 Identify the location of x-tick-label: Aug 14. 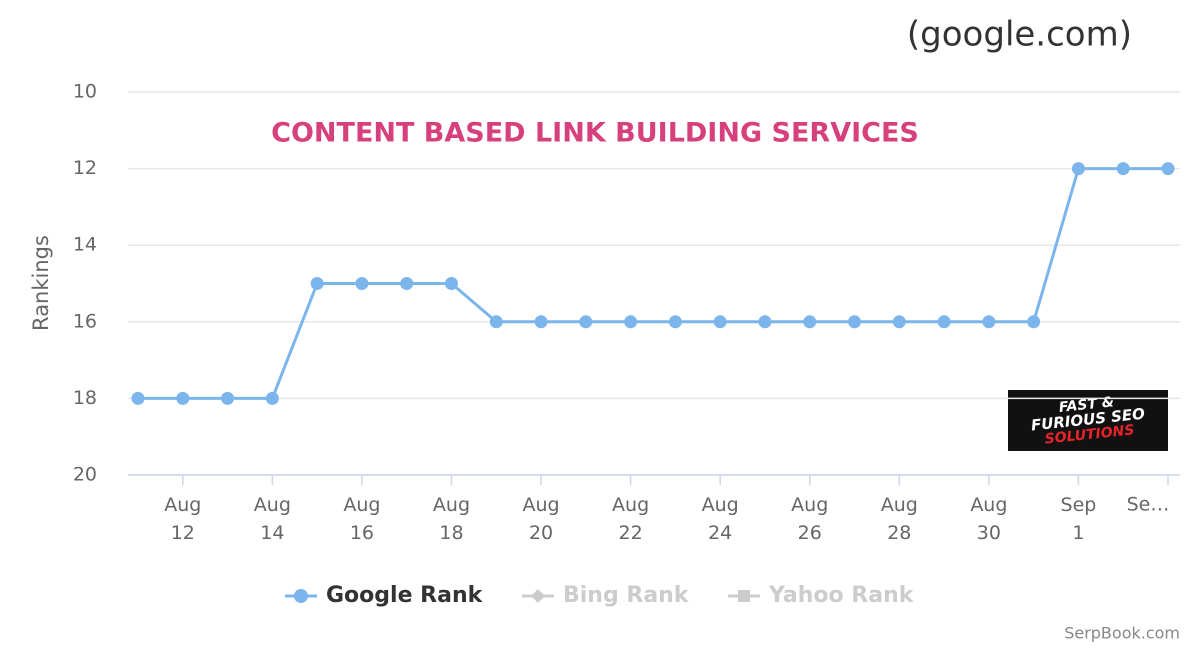
(272, 519).